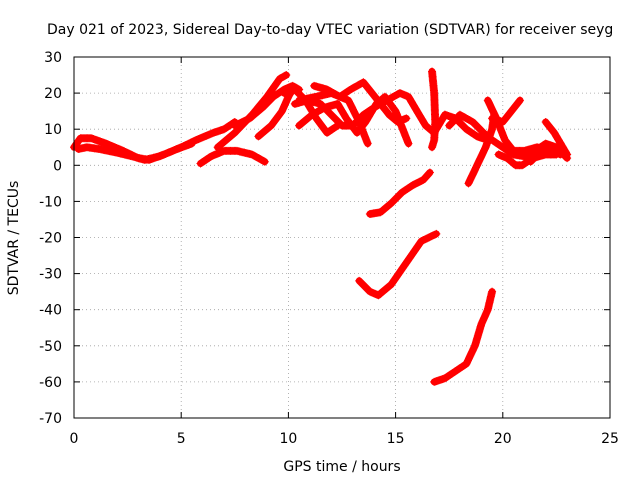 This screenshot has width=640, height=480. I want to click on y-axis-title: SDTVAR / TECUs, so click(14, 238).